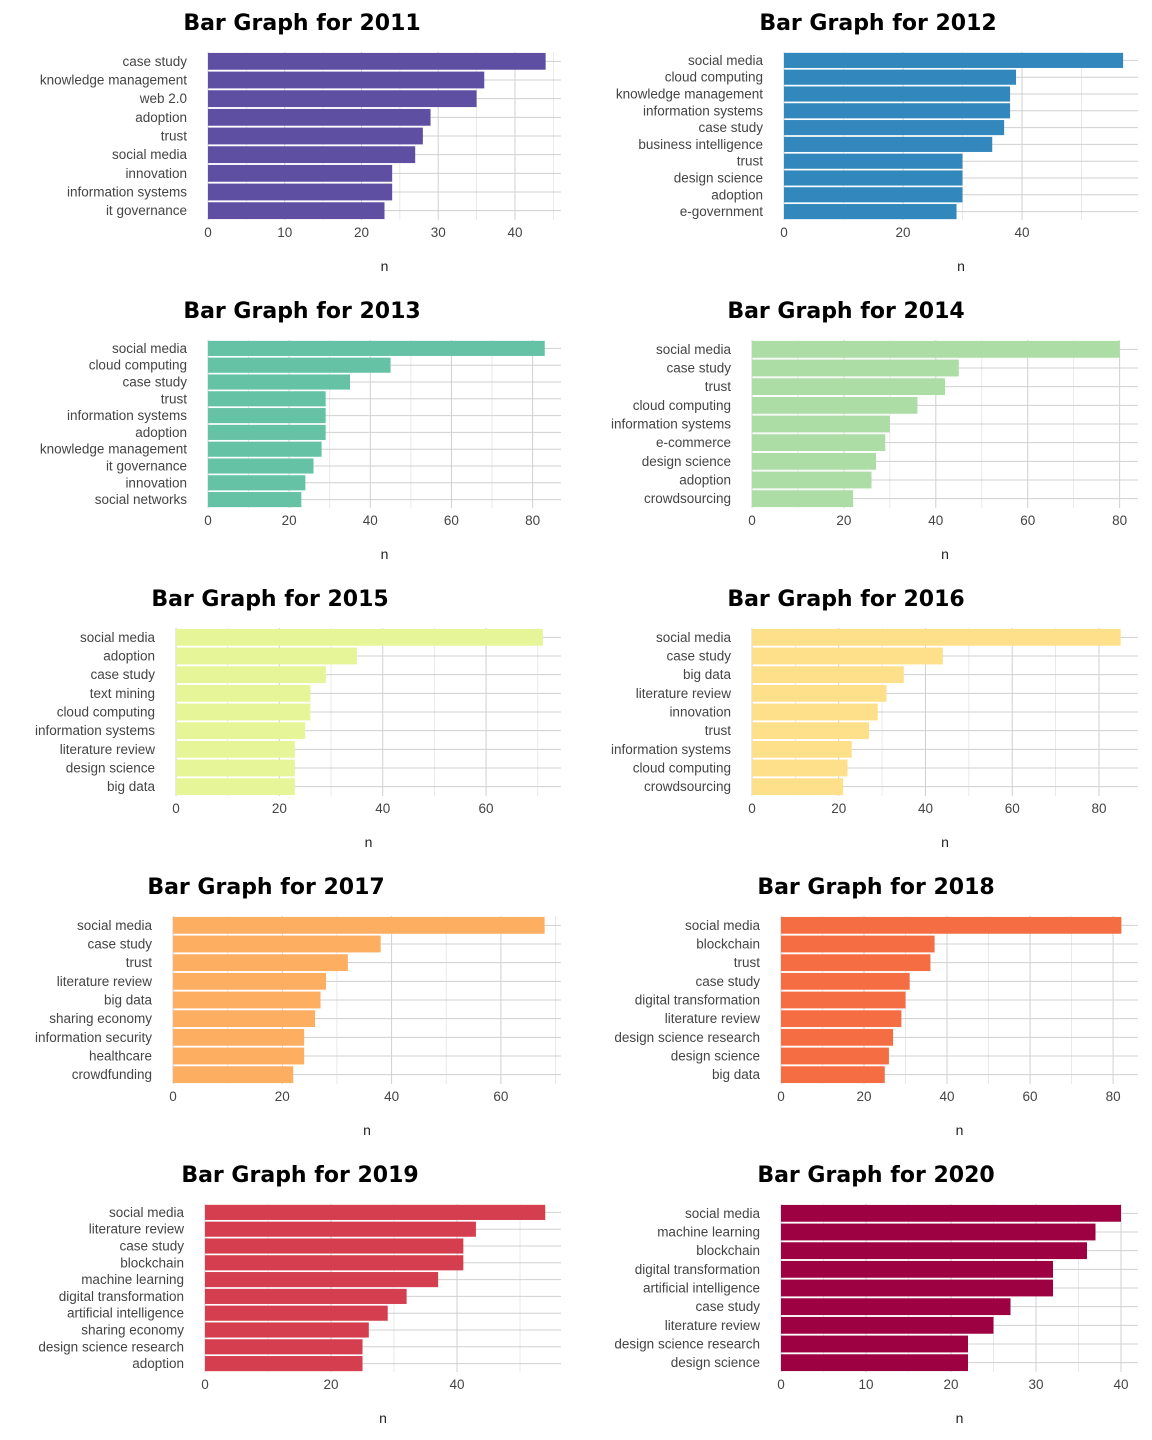 This screenshot has width=1152, height=1440. What do you see at coordinates (122, 693) in the screenshot?
I see `category-label: text mining` at bounding box center [122, 693].